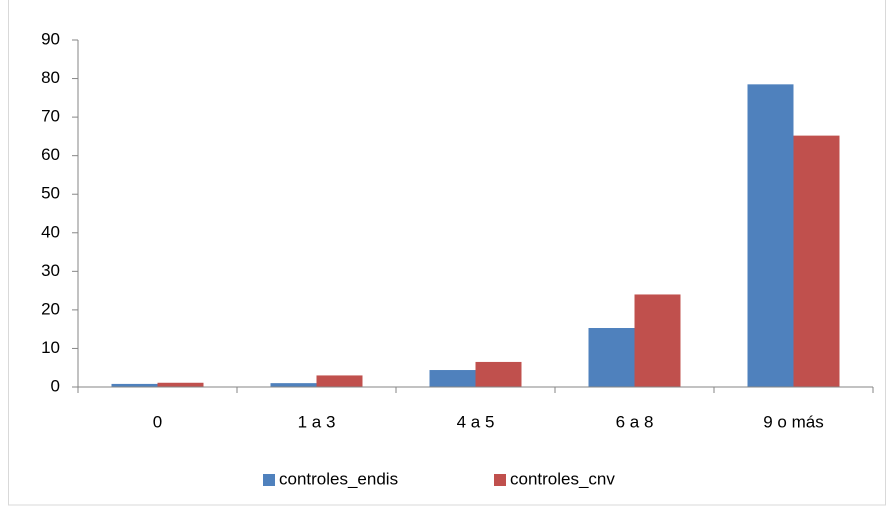  Describe the element at coordinates (50, 308) in the screenshot. I see `y-tick-label: 20` at that location.